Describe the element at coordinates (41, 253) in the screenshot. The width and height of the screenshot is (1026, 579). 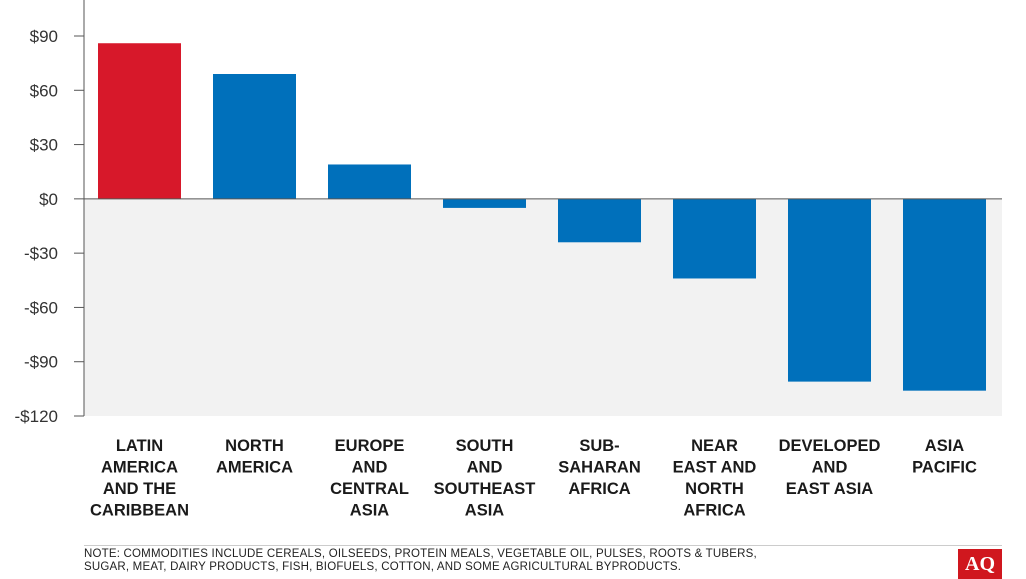
I see `y-tick-label: -$30` at that location.